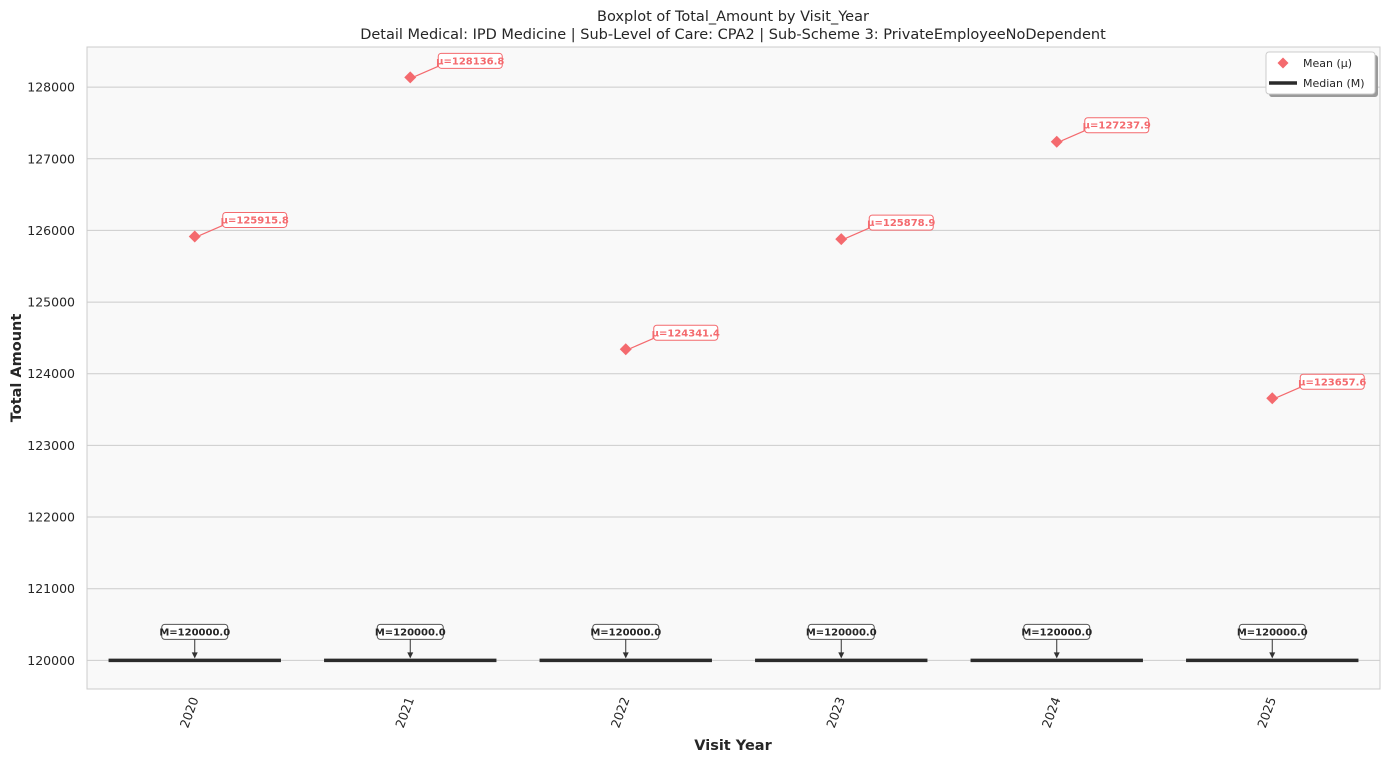 The width and height of the screenshot is (1389, 763). What do you see at coordinates (1321, 74) in the screenshot?
I see `legend: Mean (μ) Median (M)` at bounding box center [1321, 74].